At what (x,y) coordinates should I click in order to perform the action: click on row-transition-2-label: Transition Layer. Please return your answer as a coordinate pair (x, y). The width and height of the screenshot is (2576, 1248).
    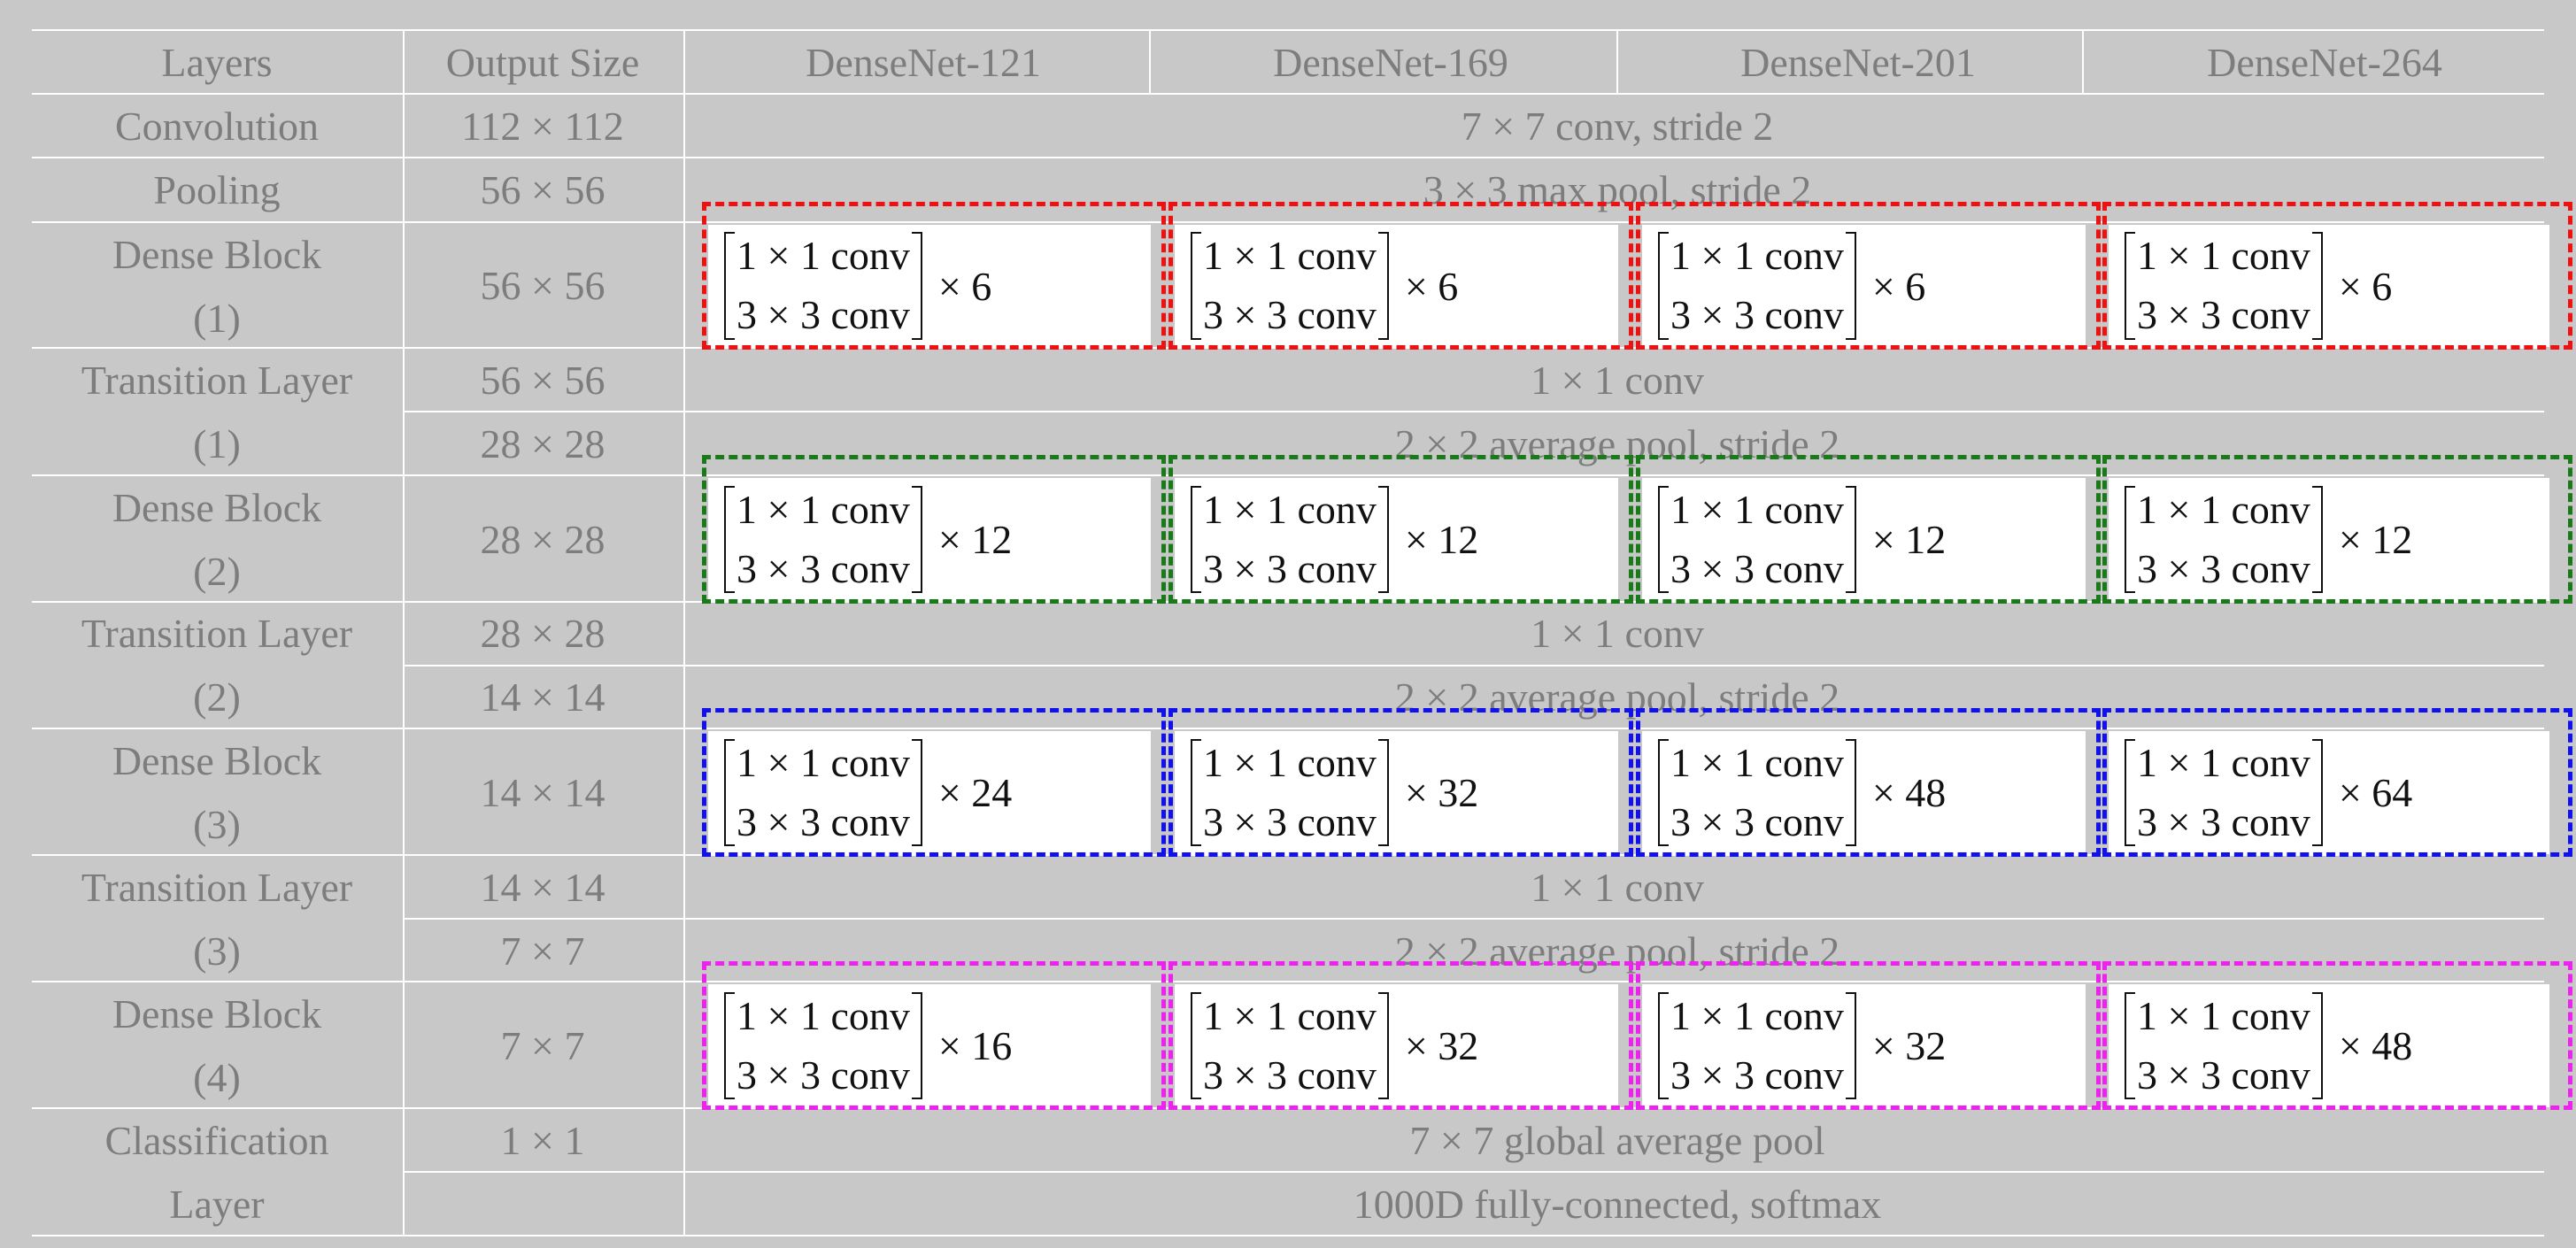
    Looking at the image, I should click on (217, 633).